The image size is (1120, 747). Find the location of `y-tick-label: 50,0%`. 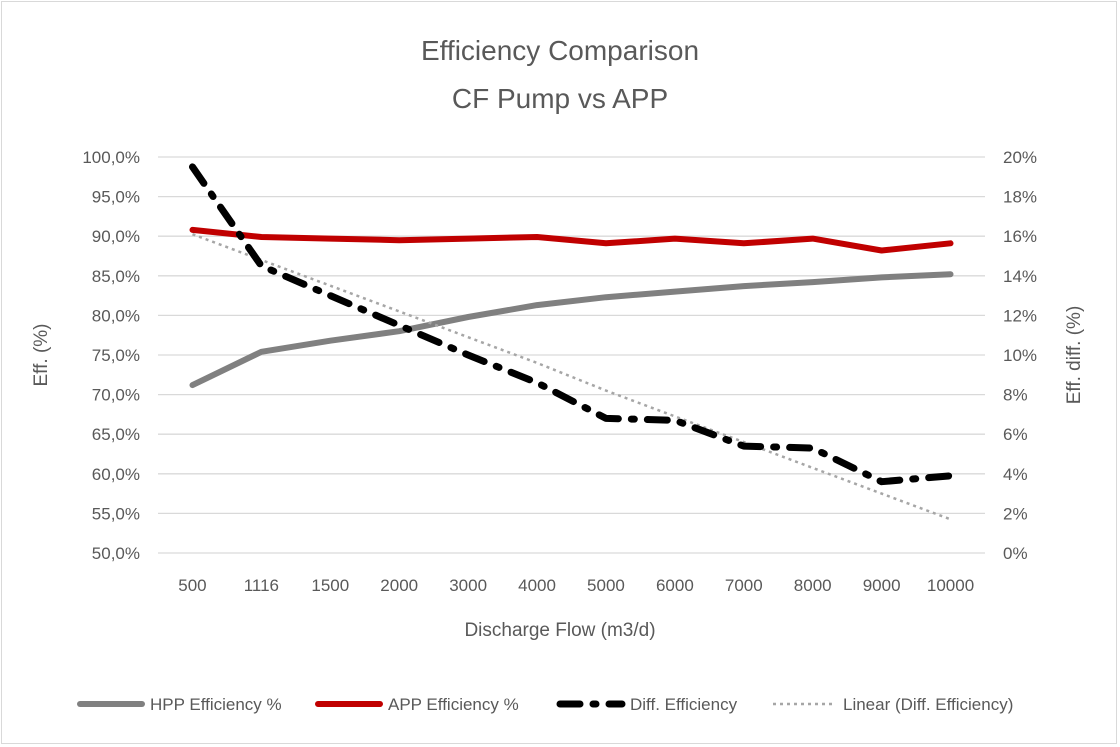

y-tick-label: 50,0% is located at coordinates (116, 553).